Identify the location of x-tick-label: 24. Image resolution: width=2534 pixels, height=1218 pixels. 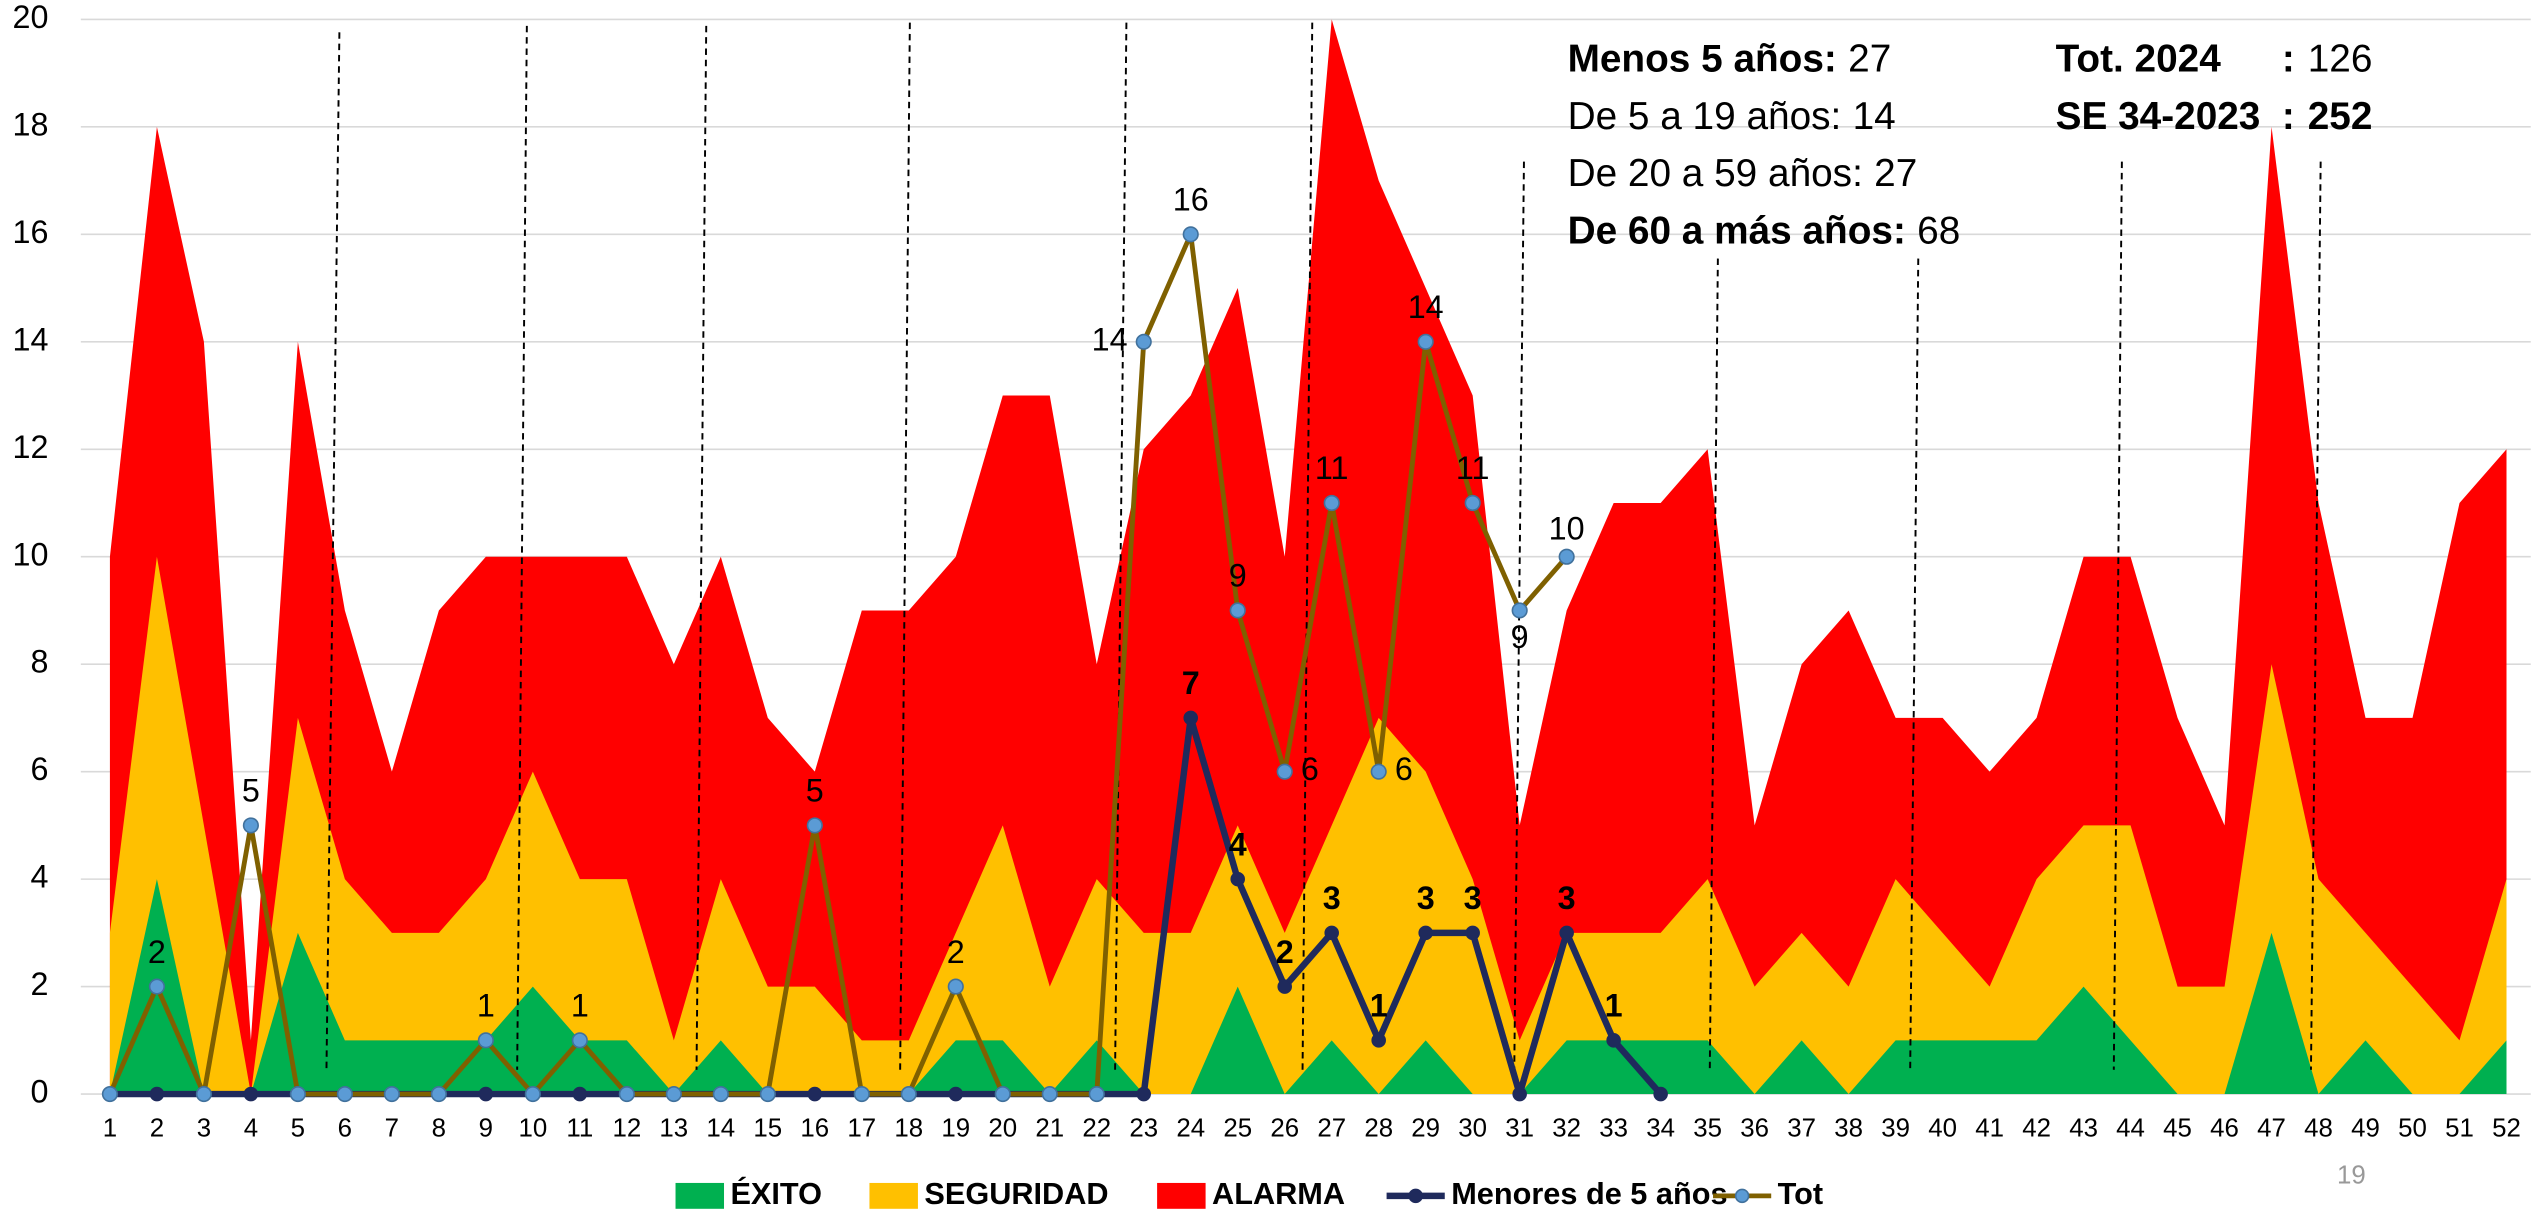
(1190, 1128).